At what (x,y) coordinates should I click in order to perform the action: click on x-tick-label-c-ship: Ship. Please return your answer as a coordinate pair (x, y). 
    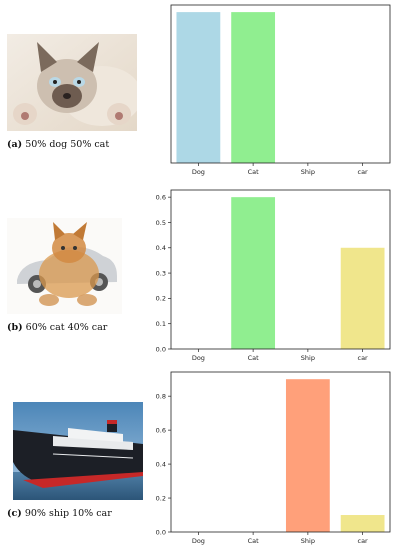
    Looking at the image, I should click on (308, 541).